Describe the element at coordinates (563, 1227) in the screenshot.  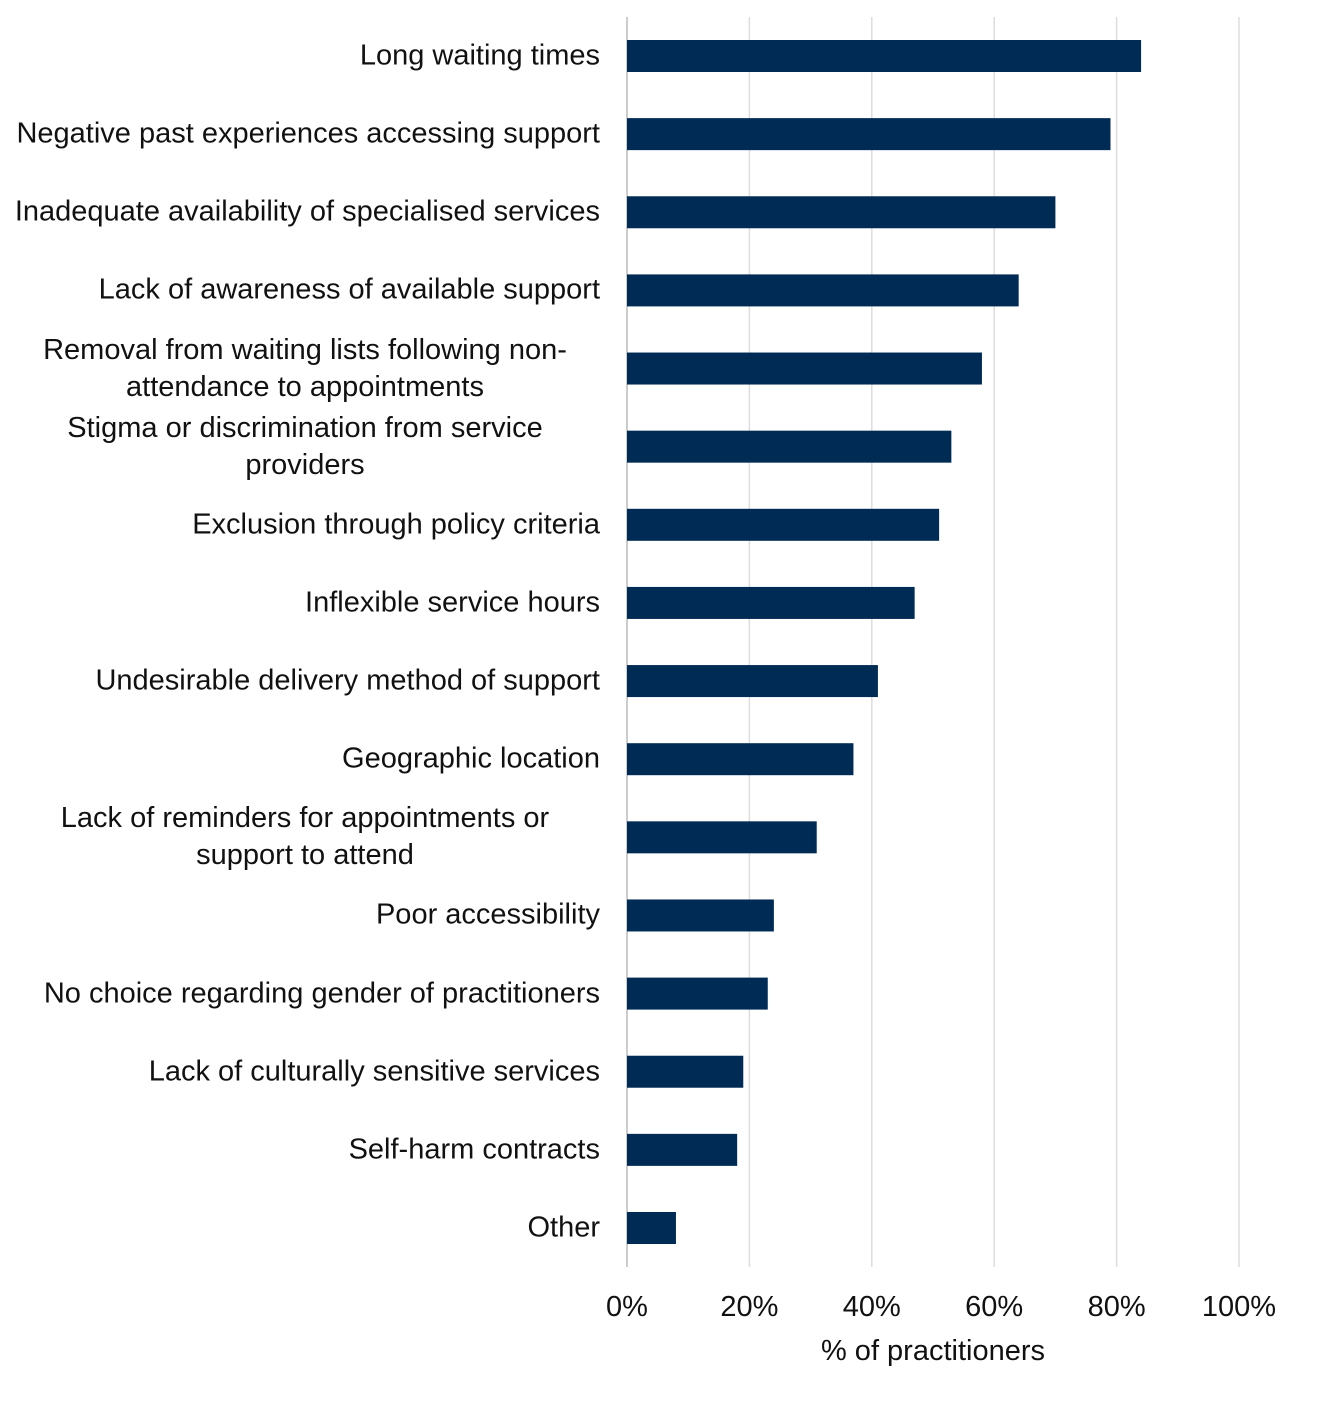
I see `y-tick-label: Other` at that location.